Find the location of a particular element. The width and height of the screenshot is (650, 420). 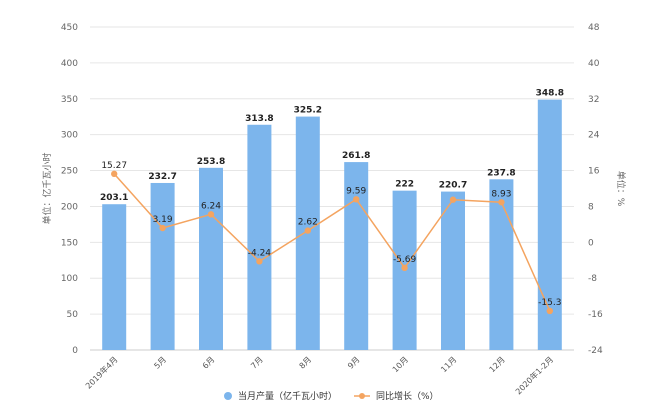

y-left-tick-label: 150 is located at coordinates (69, 243).